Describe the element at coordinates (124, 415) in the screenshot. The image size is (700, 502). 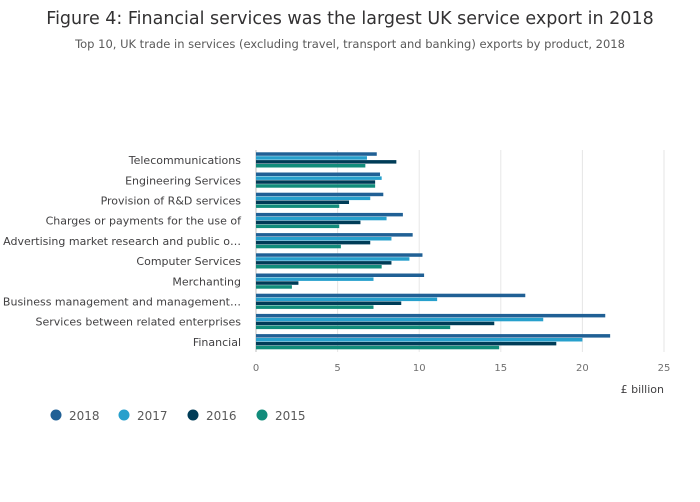
I see `legend-marker-2017` at that location.